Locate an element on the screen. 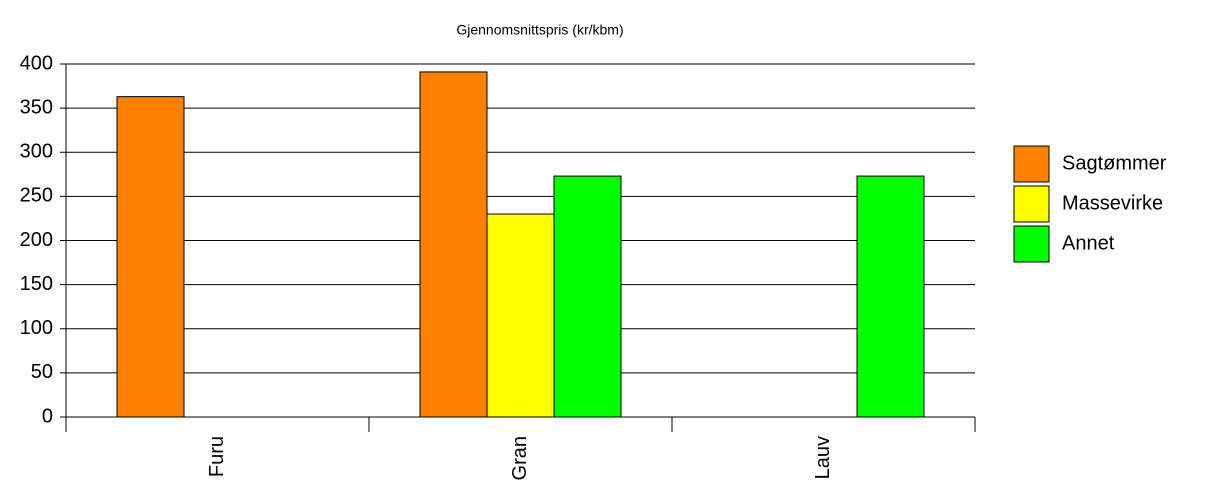  legend-label: Massevirke is located at coordinates (1112, 203).